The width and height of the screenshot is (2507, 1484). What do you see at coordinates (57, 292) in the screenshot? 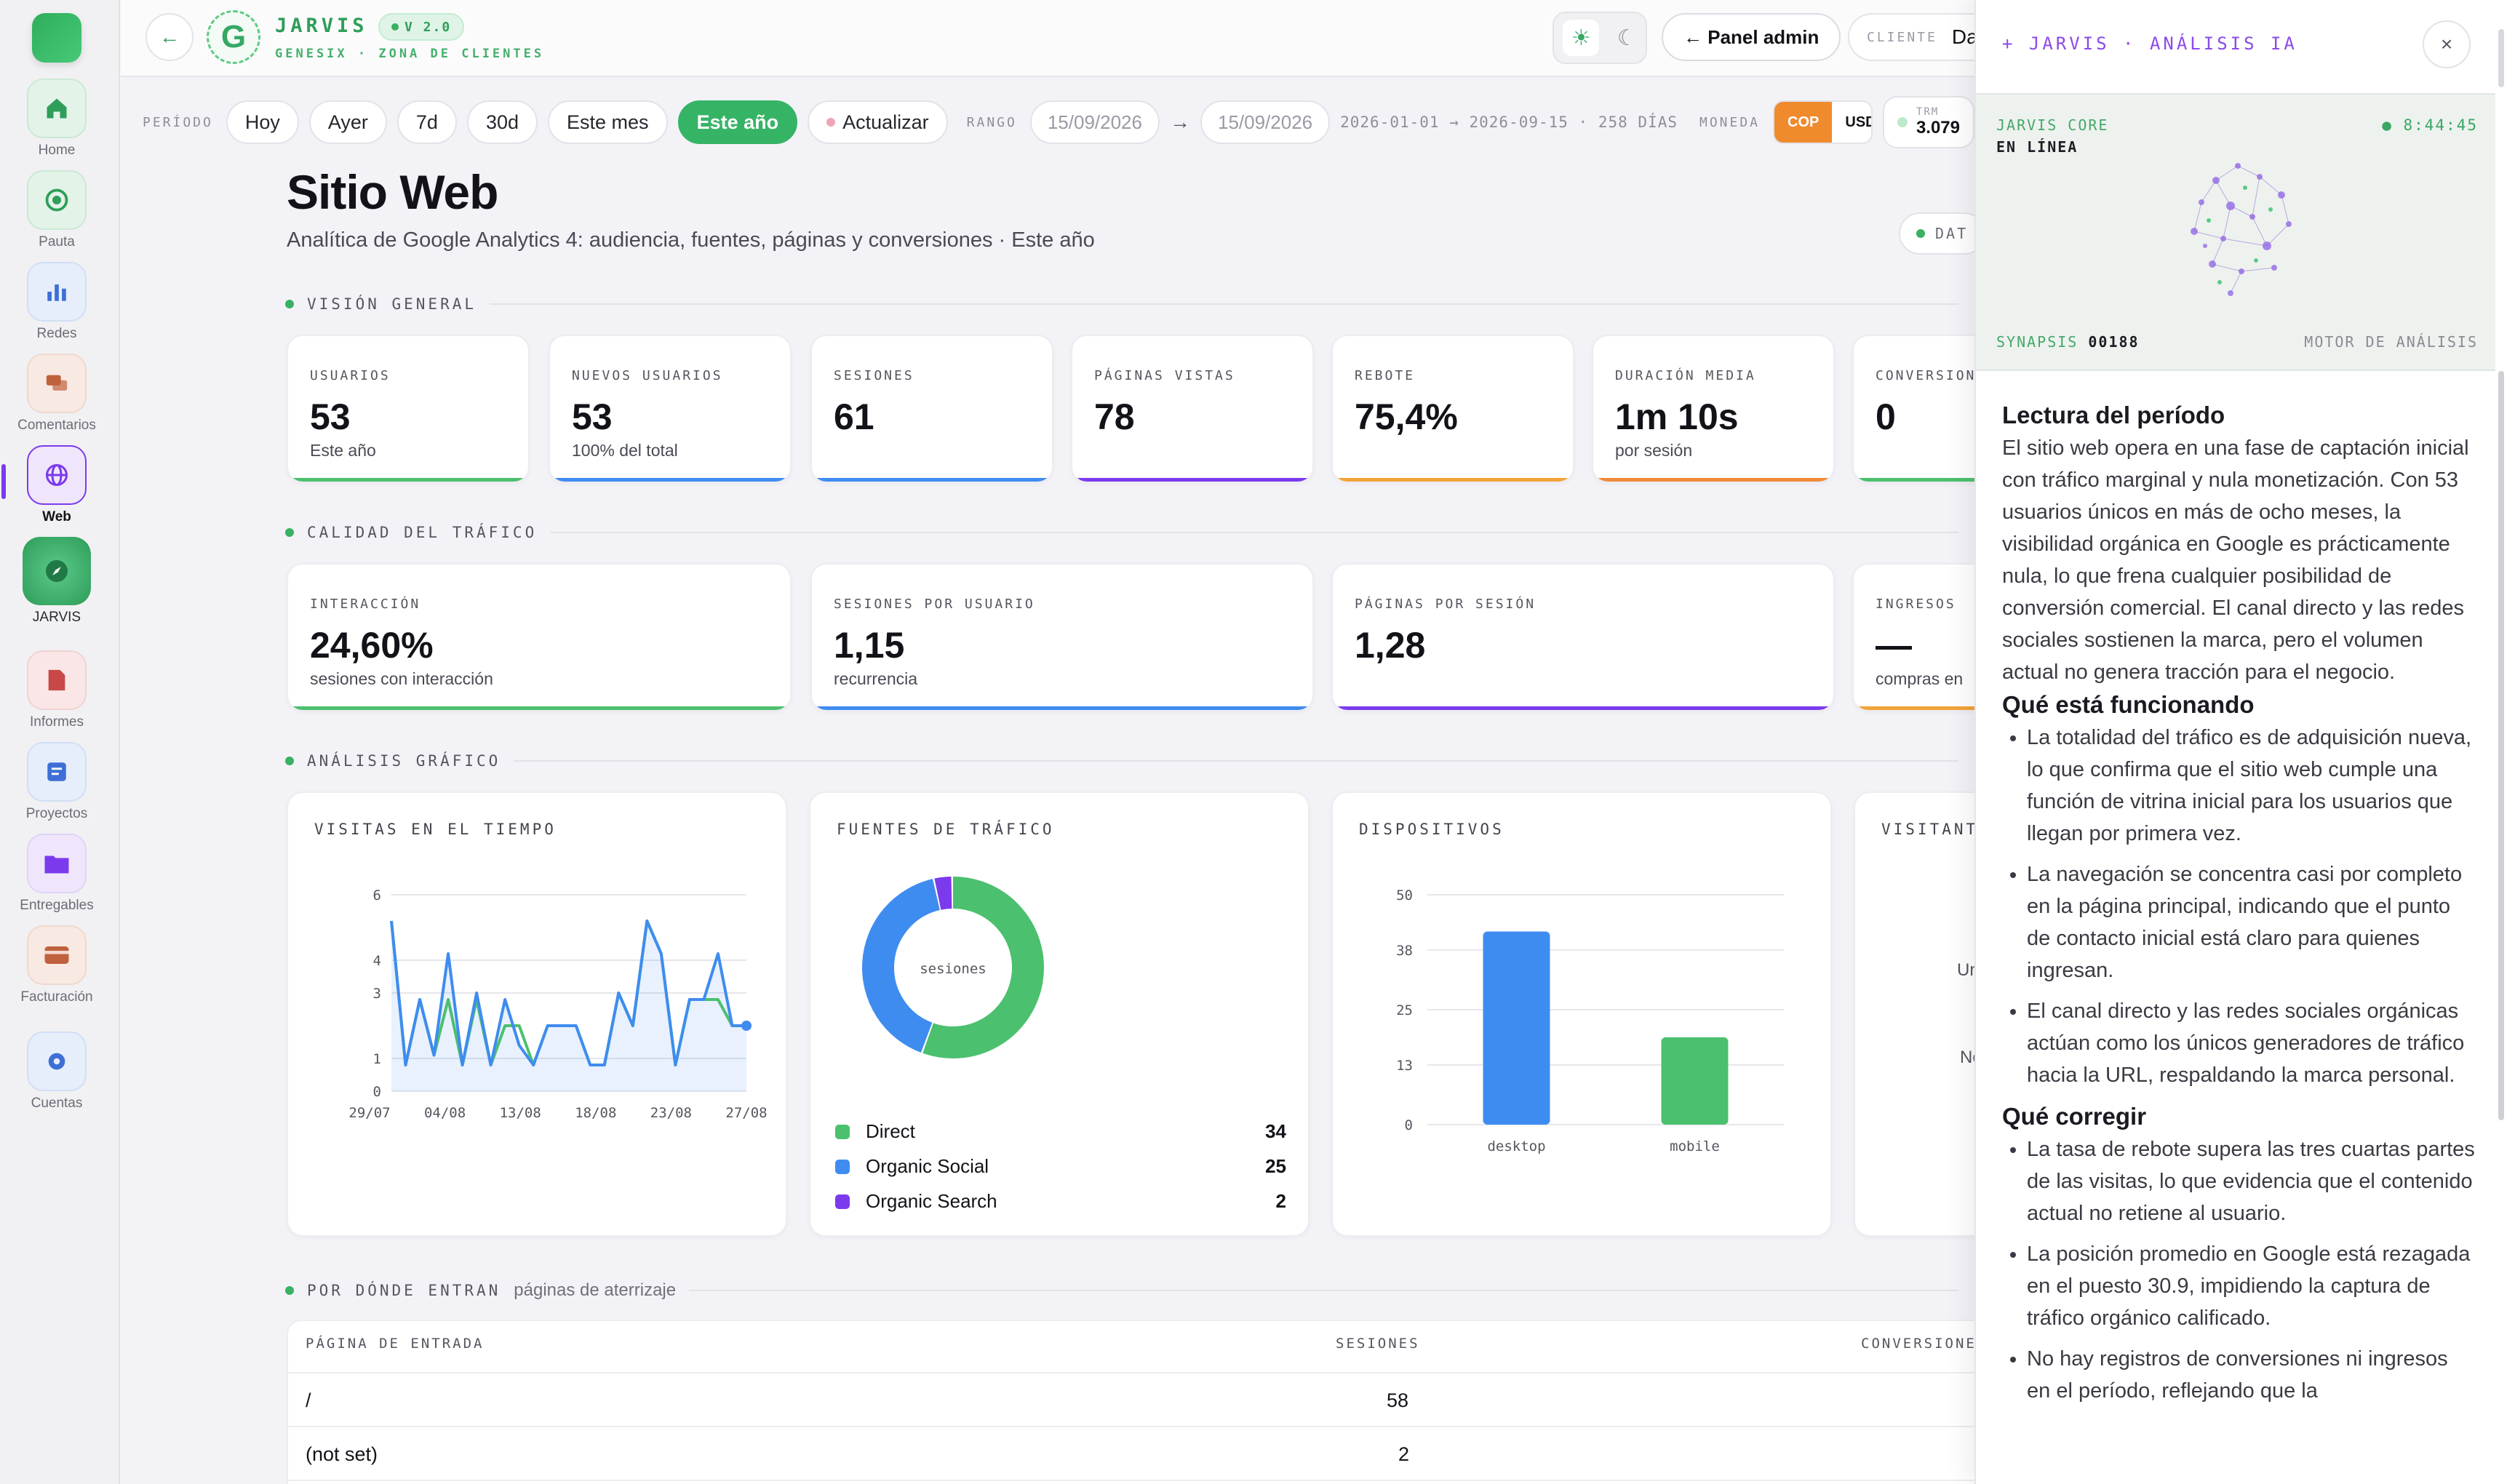
I see `bar-chart-icon` at bounding box center [57, 292].